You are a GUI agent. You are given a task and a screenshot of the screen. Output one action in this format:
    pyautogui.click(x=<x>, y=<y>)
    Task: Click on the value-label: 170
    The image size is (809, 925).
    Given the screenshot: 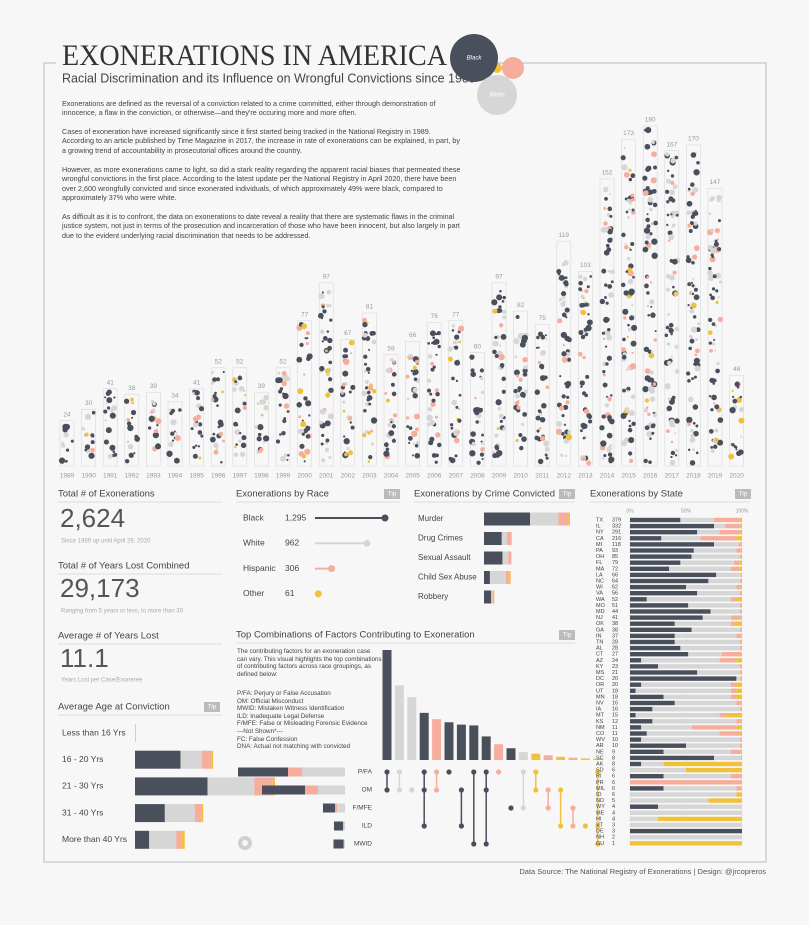 What is the action you would take?
    pyautogui.click(x=693, y=139)
    